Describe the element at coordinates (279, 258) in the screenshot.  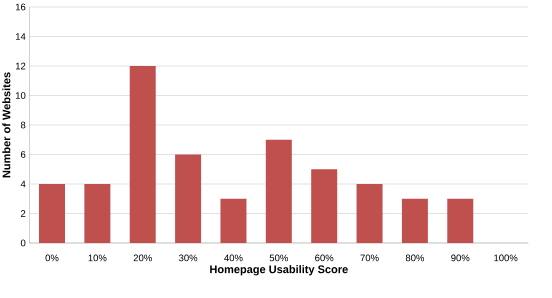
I see `x-tick-label: 50%` at that location.